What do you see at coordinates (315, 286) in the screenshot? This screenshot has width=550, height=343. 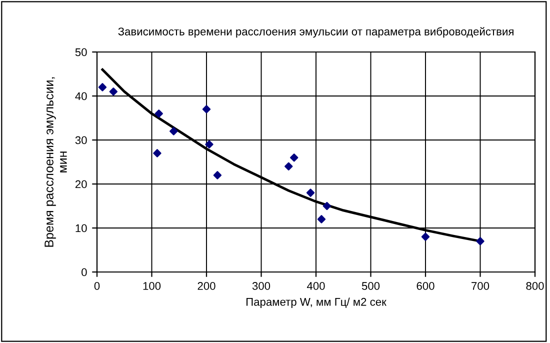 I see `x-tick-label: 400` at bounding box center [315, 286].